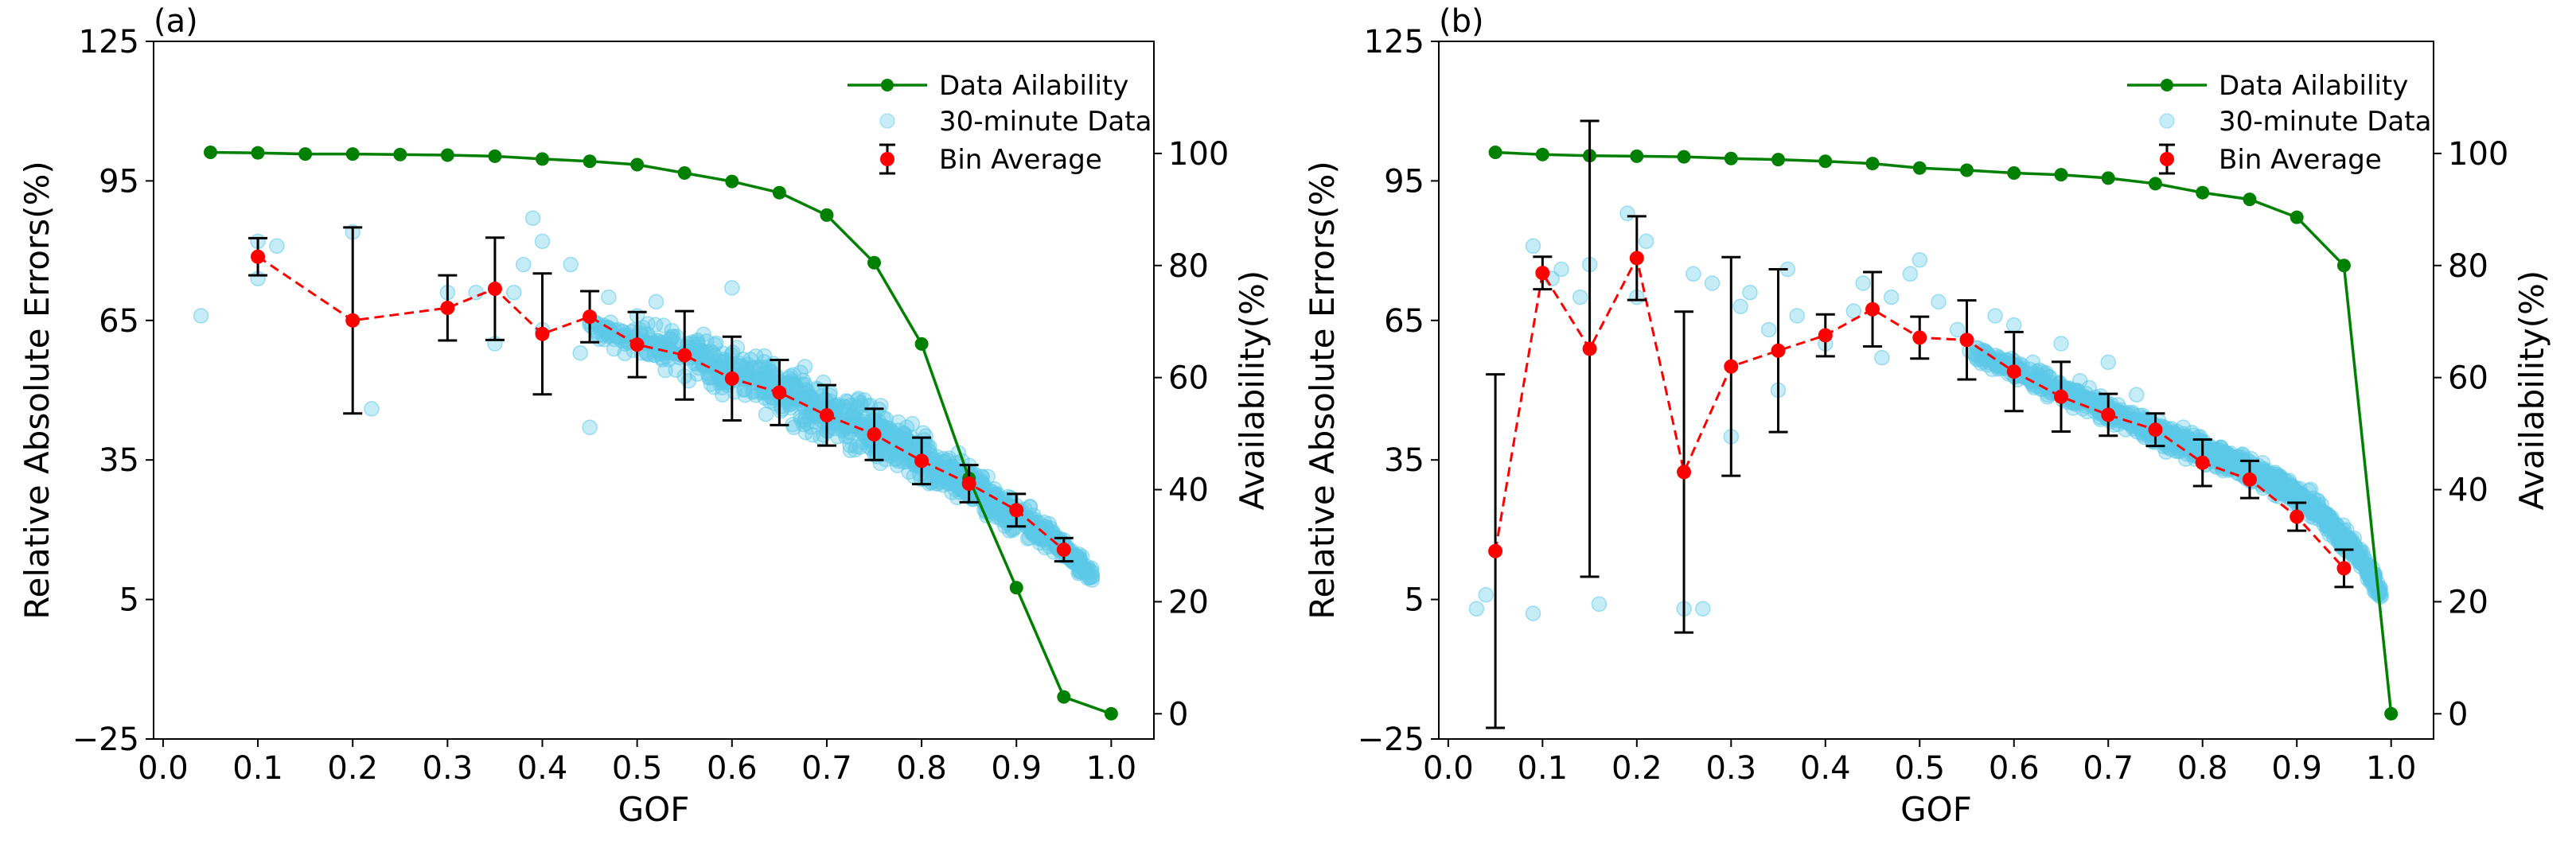 The height and width of the screenshot is (844, 2576). I want to click on x-tick-label: 0.7, so click(827, 769).